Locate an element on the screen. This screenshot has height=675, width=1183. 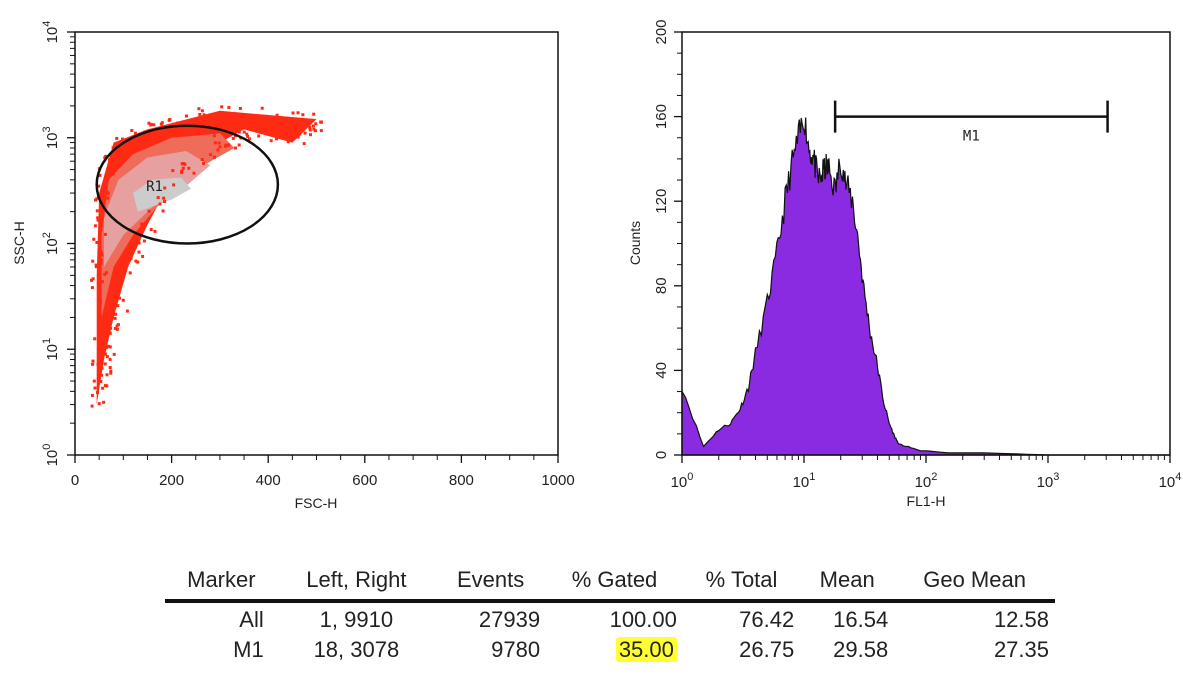
scatter-y-tick-label-exponent: 2 is located at coordinates (47, 235).